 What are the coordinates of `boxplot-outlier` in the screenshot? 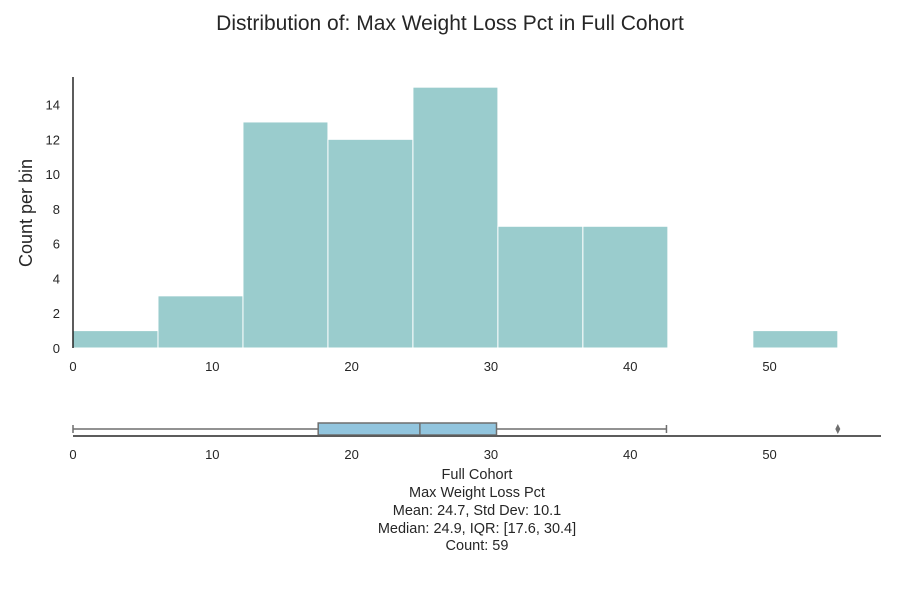 It's located at (838, 429).